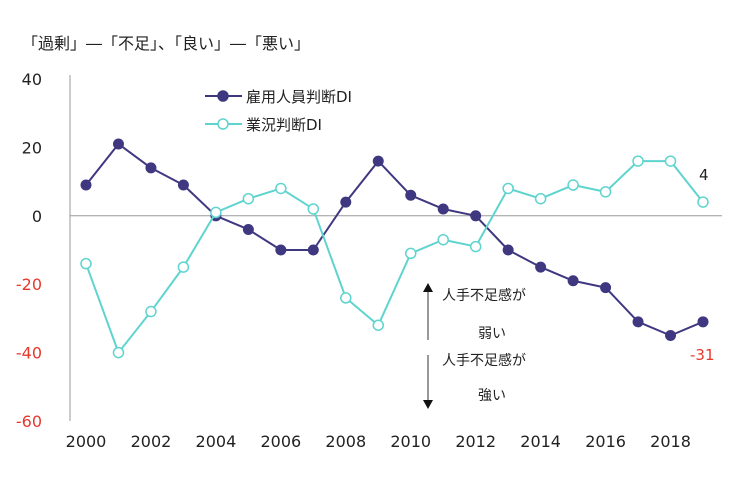 The width and height of the screenshot is (750, 500). Describe the element at coordinates (484, 360) in the screenshot. I see `annotation-down-line1: 人手不足感が` at that location.